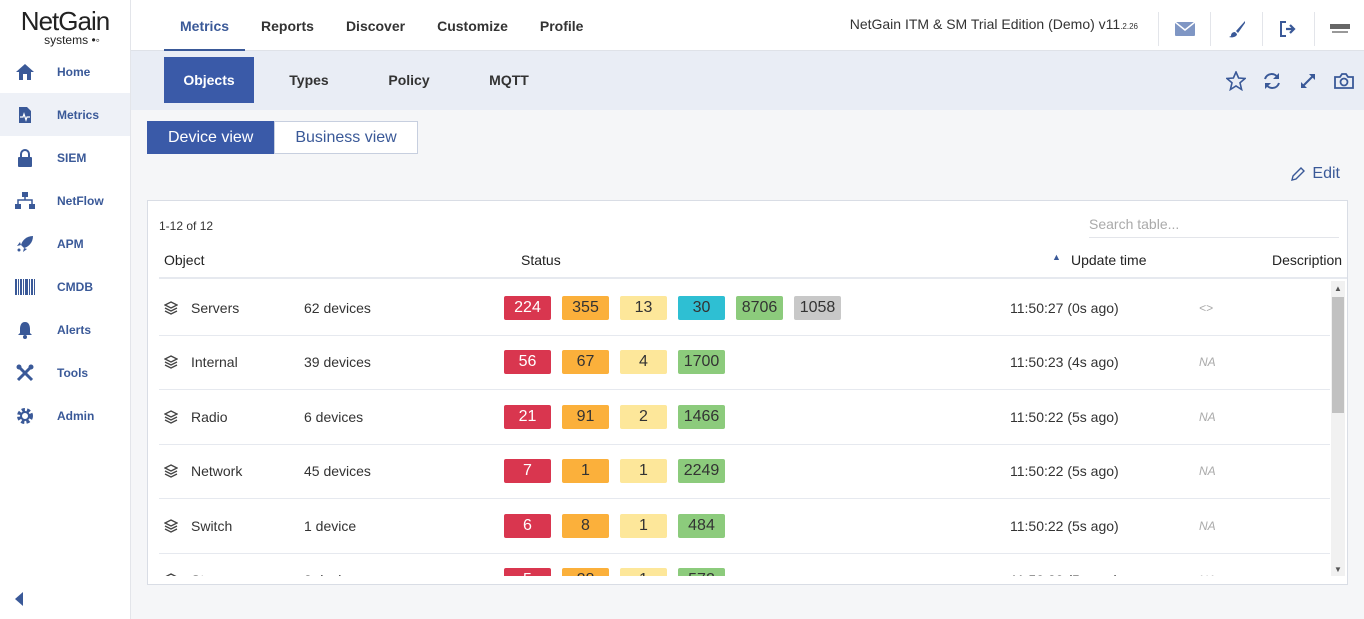  Describe the element at coordinates (701, 307) in the screenshot. I see `status-badge-info: 30` at that location.